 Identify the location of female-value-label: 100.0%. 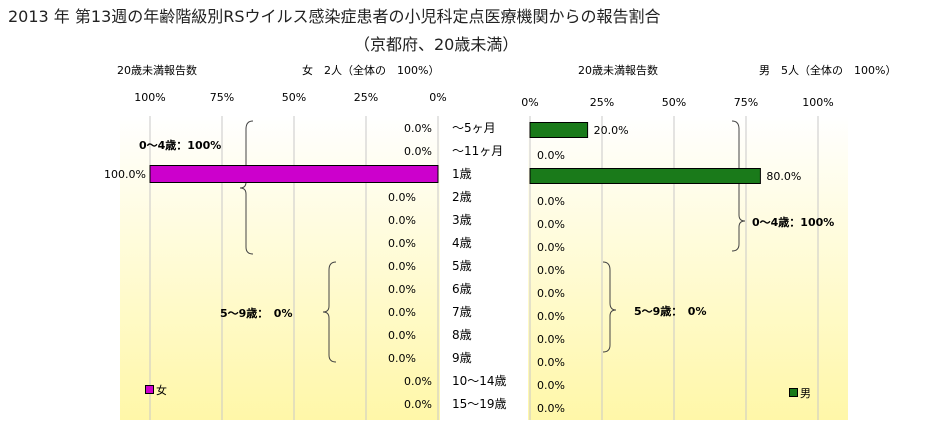
(125, 174).